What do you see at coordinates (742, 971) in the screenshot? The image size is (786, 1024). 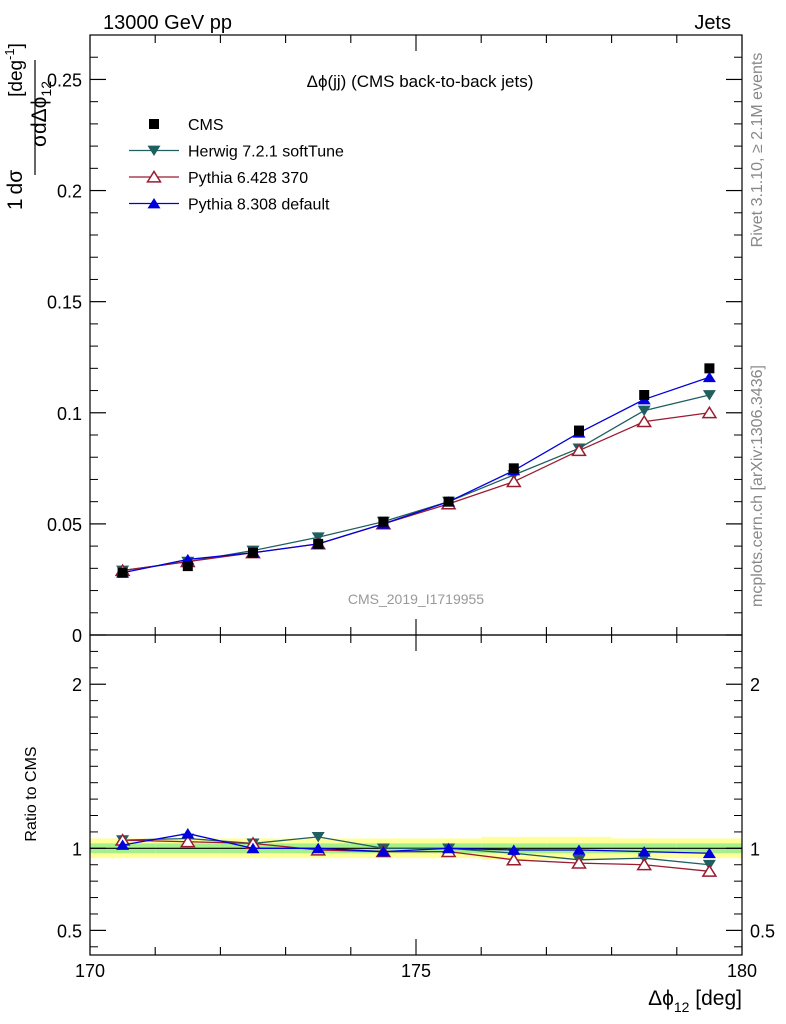 I see `x-tick-label: 180` at bounding box center [742, 971].